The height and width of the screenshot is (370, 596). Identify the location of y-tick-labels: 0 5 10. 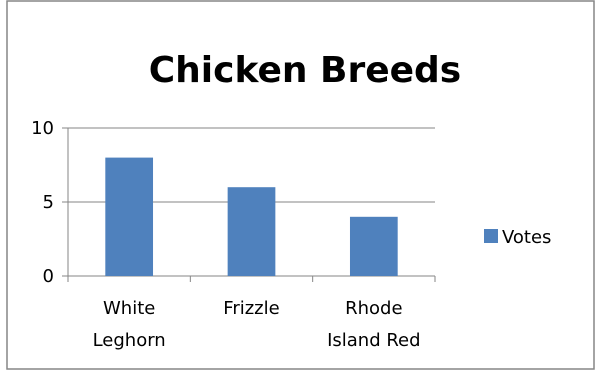
(42, 202).